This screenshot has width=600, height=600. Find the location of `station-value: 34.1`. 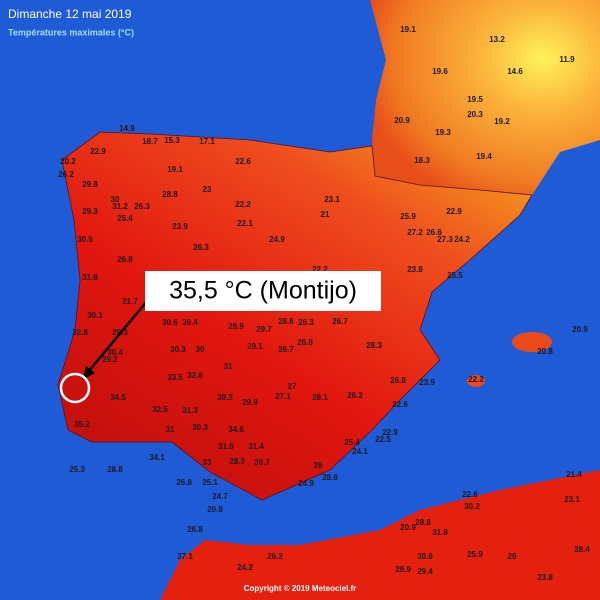

station-value: 34.1 is located at coordinates (157, 457).